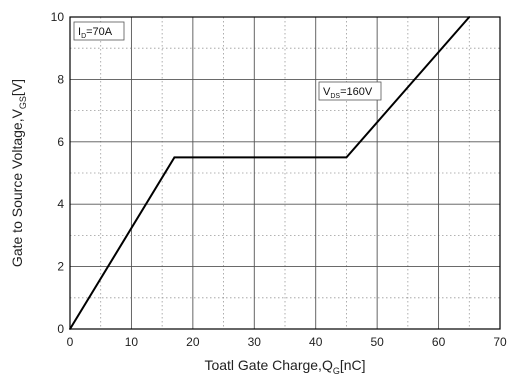  I want to click on annotation-id-sub: D, so click(83, 36).